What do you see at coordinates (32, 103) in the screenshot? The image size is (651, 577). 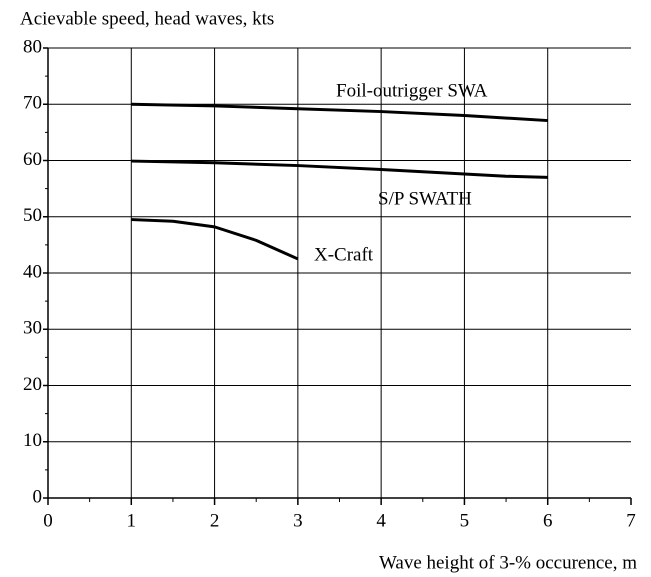 I see `y-tick-label: 70` at bounding box center [32, 103].